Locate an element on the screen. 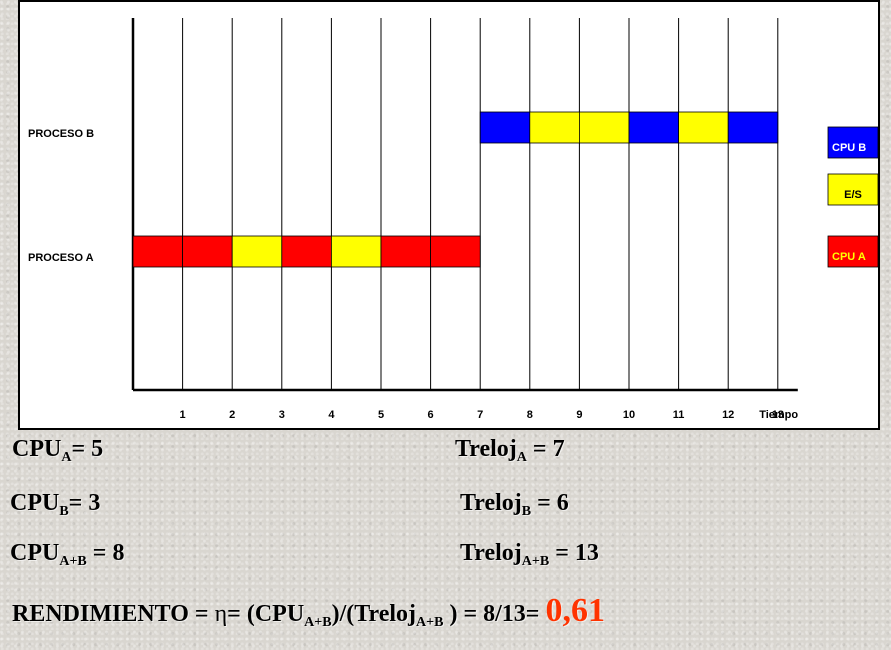 This screenshot has width=891, height=650. stat-cpu-a: CPUA= 5 is located at coordinates (58, 450).